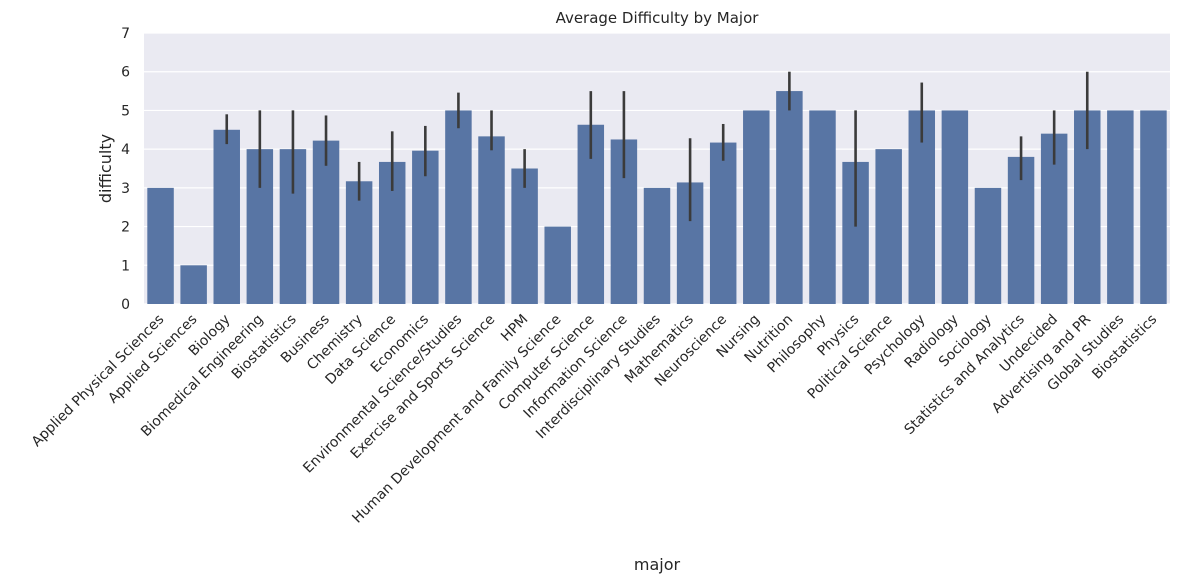 Image resolution: width=1182 pixels, height=584 pixels. Describe the element at coordinates (125, 228) in the screenshot. I see `y-tick-label: 2` at that location.